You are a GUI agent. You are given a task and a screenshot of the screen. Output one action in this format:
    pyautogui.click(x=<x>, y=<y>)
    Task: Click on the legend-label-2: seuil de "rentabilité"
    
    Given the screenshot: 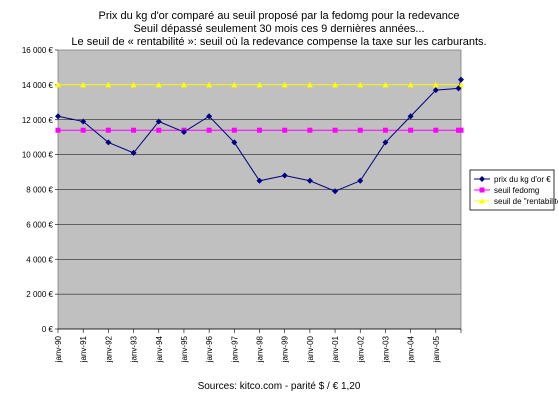 What is the action you would take?
    pyautogui.click(x=526, y=201)
    